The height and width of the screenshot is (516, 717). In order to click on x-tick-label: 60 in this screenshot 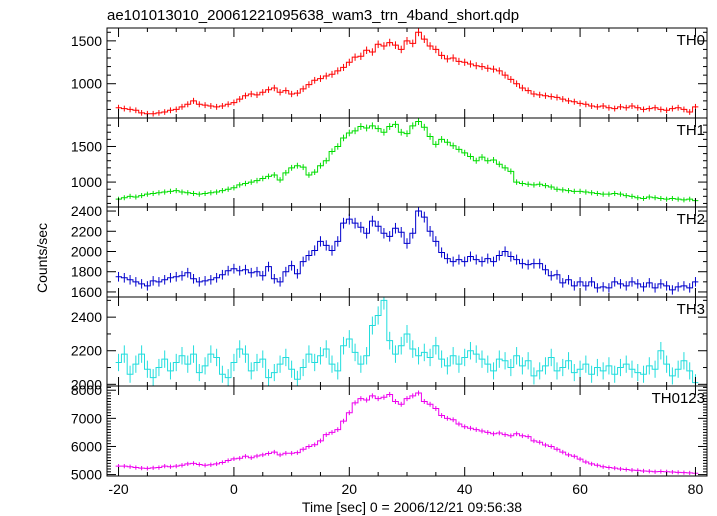, I will do `click(580, 489)`.